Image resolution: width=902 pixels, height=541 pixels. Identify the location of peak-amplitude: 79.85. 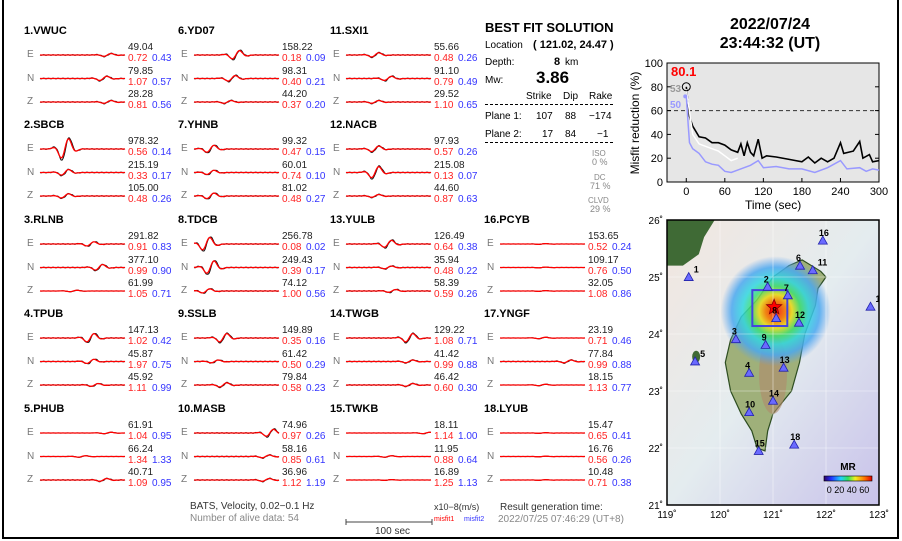
(141, 71).